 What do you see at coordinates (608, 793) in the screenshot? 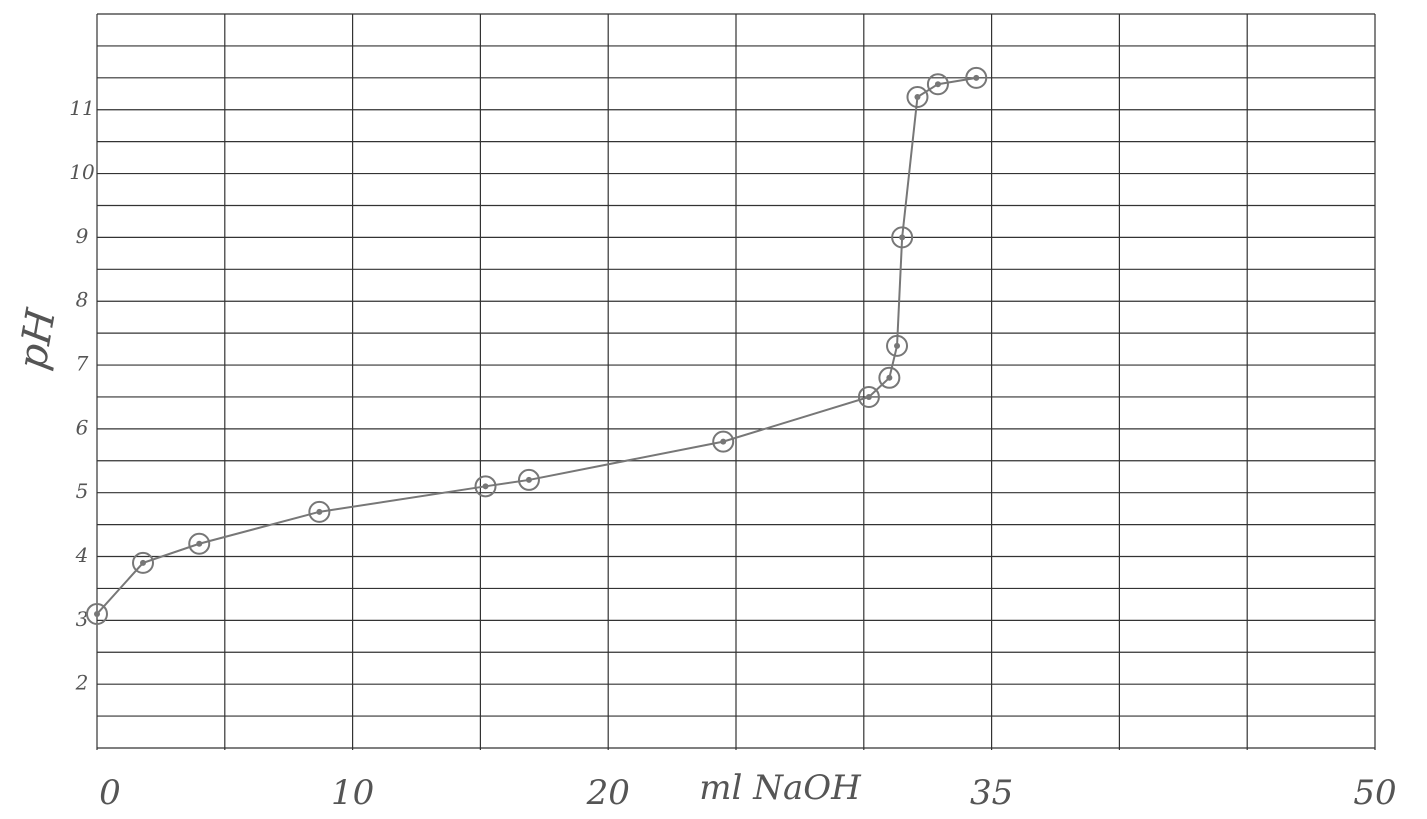
I see `x-tick-label: 20` at bounding box center [608, 793].